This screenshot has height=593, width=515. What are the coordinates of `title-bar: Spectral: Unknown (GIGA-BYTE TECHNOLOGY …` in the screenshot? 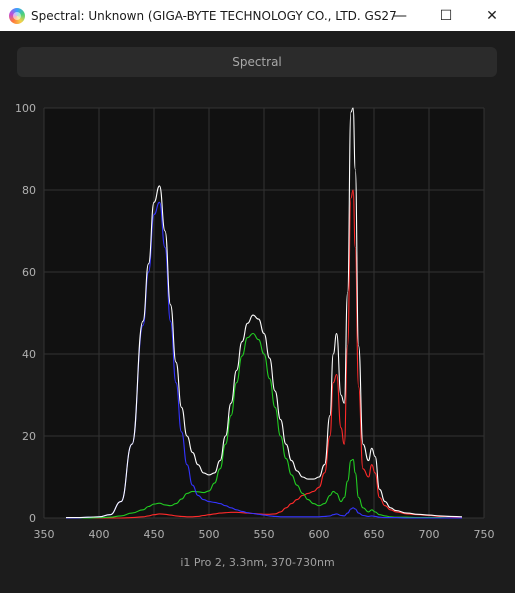 It's located at (257, 15).